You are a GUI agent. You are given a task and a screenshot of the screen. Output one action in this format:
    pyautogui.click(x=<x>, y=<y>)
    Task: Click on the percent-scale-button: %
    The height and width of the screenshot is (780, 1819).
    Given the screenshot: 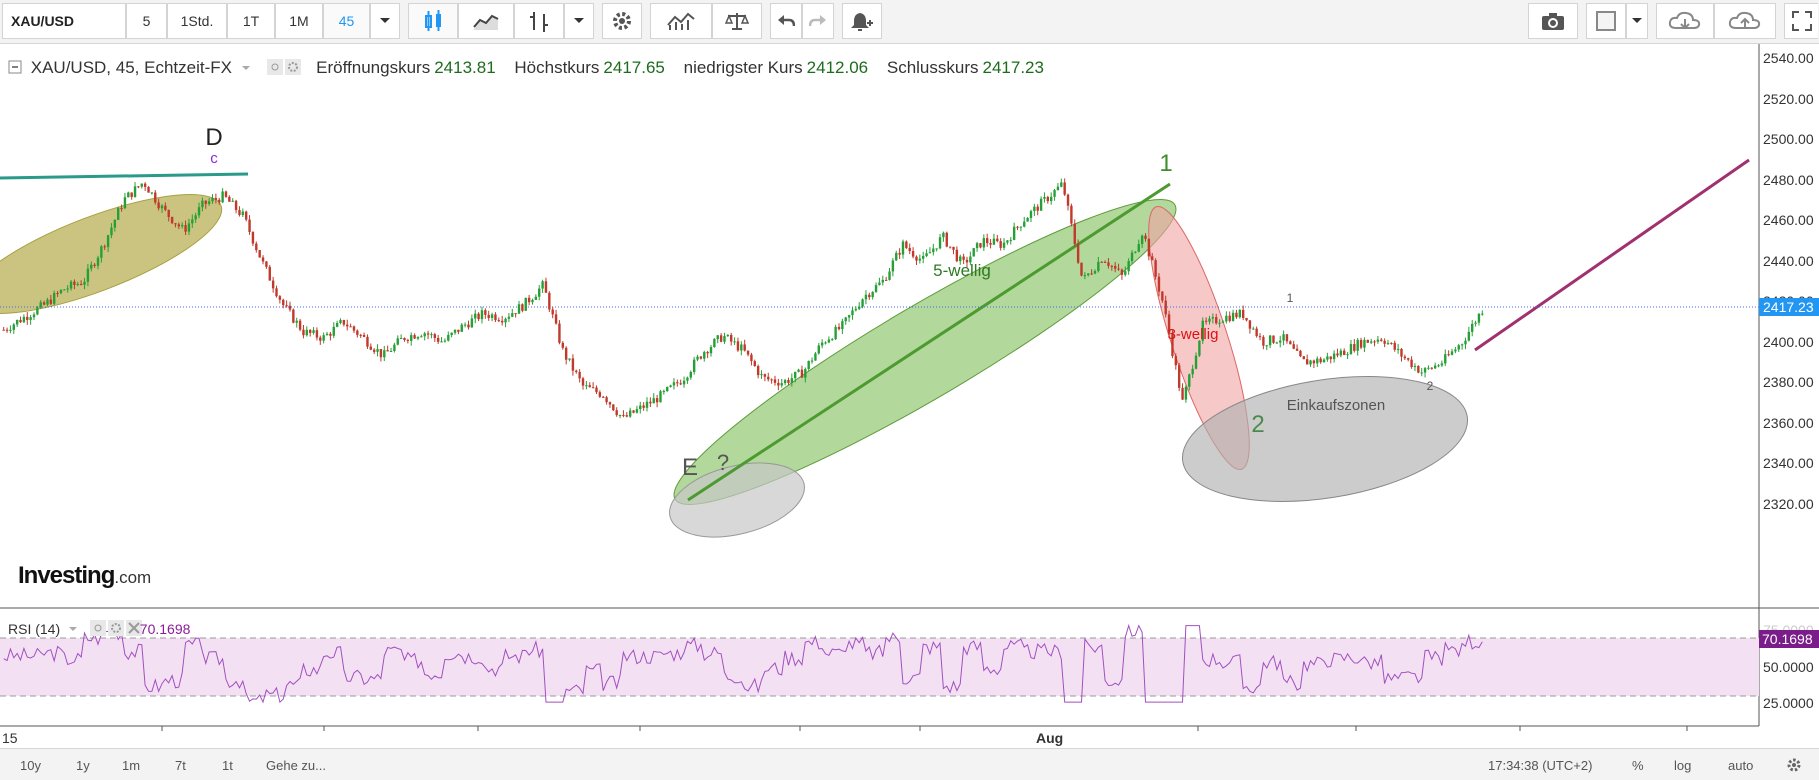 What is the action you would take?
    pyautogui.click(x=1638, y=765)
    